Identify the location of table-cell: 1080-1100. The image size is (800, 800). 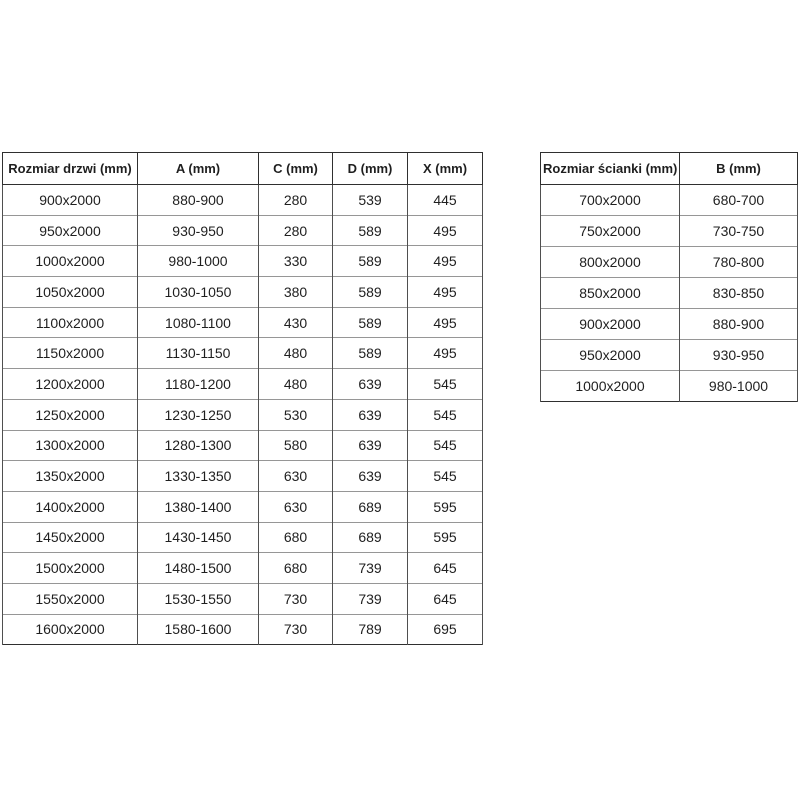
(198, 322).